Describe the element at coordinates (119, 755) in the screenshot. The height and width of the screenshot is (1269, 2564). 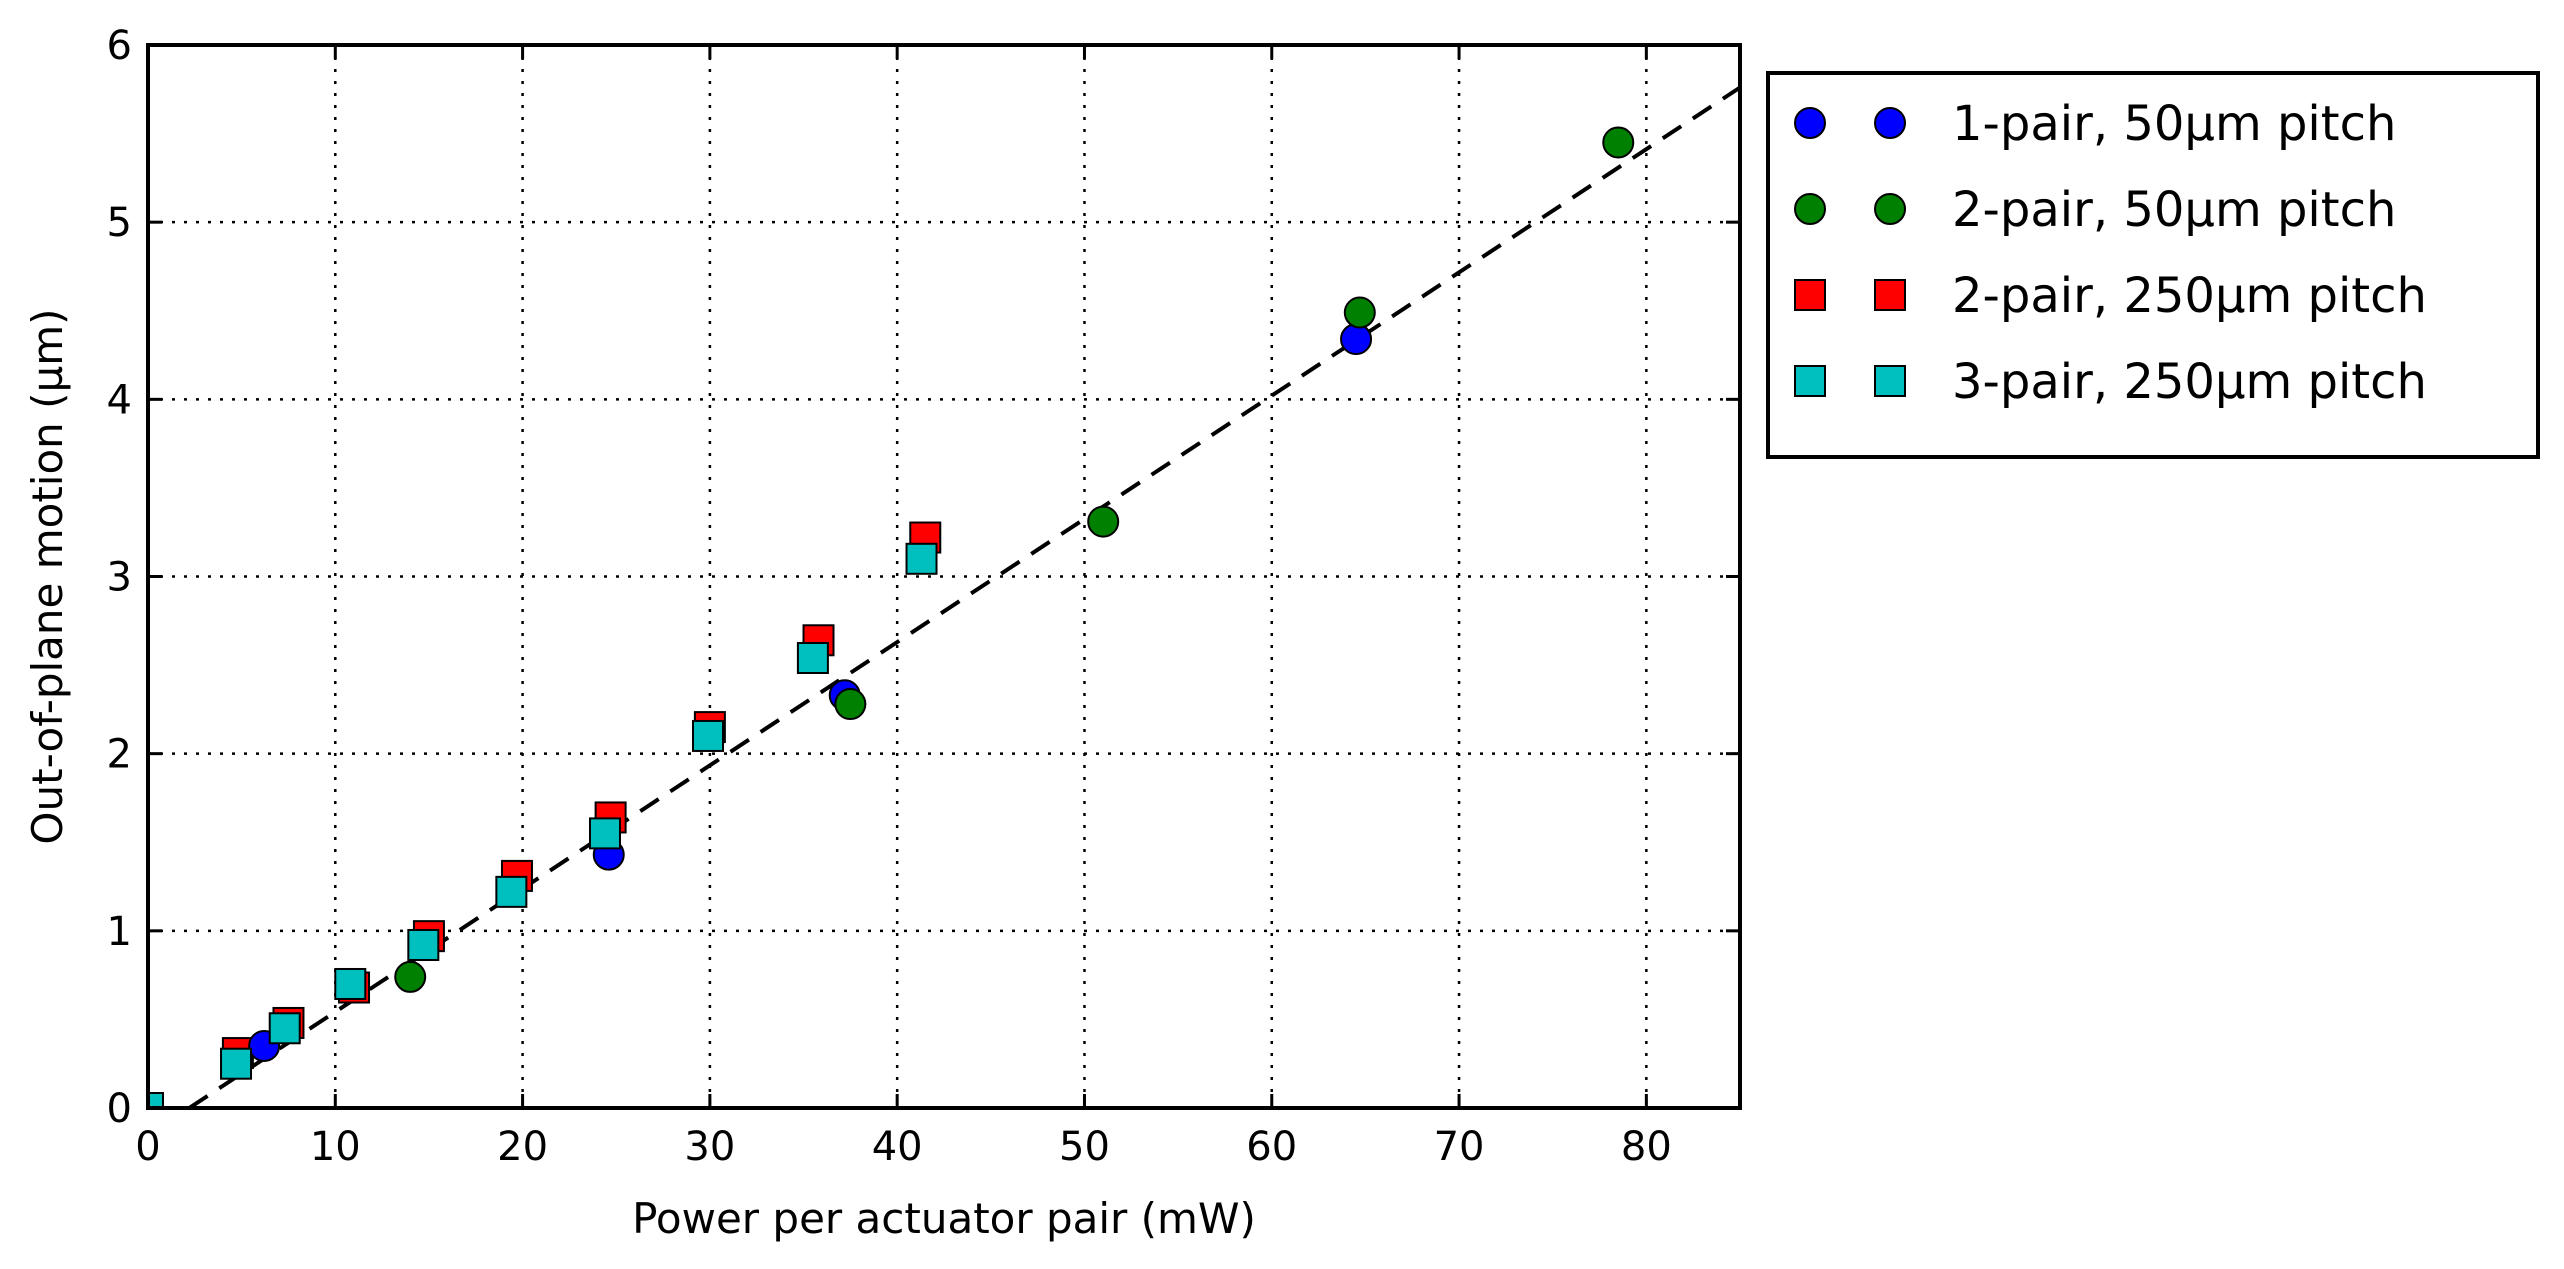
I see `y-tick-label: 2` at that location.